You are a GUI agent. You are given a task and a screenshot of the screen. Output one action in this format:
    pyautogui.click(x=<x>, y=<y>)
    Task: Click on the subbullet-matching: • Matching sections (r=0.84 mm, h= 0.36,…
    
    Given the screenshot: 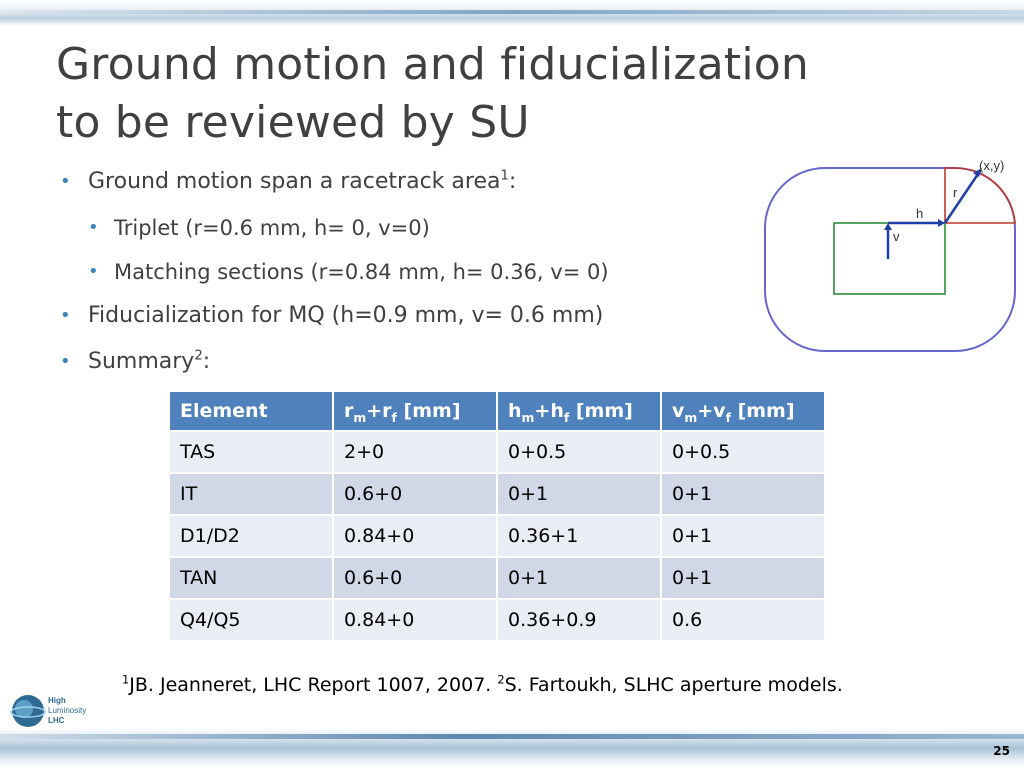 What is the action you would take?
    pyautogui.click(x=405, y=272)
    